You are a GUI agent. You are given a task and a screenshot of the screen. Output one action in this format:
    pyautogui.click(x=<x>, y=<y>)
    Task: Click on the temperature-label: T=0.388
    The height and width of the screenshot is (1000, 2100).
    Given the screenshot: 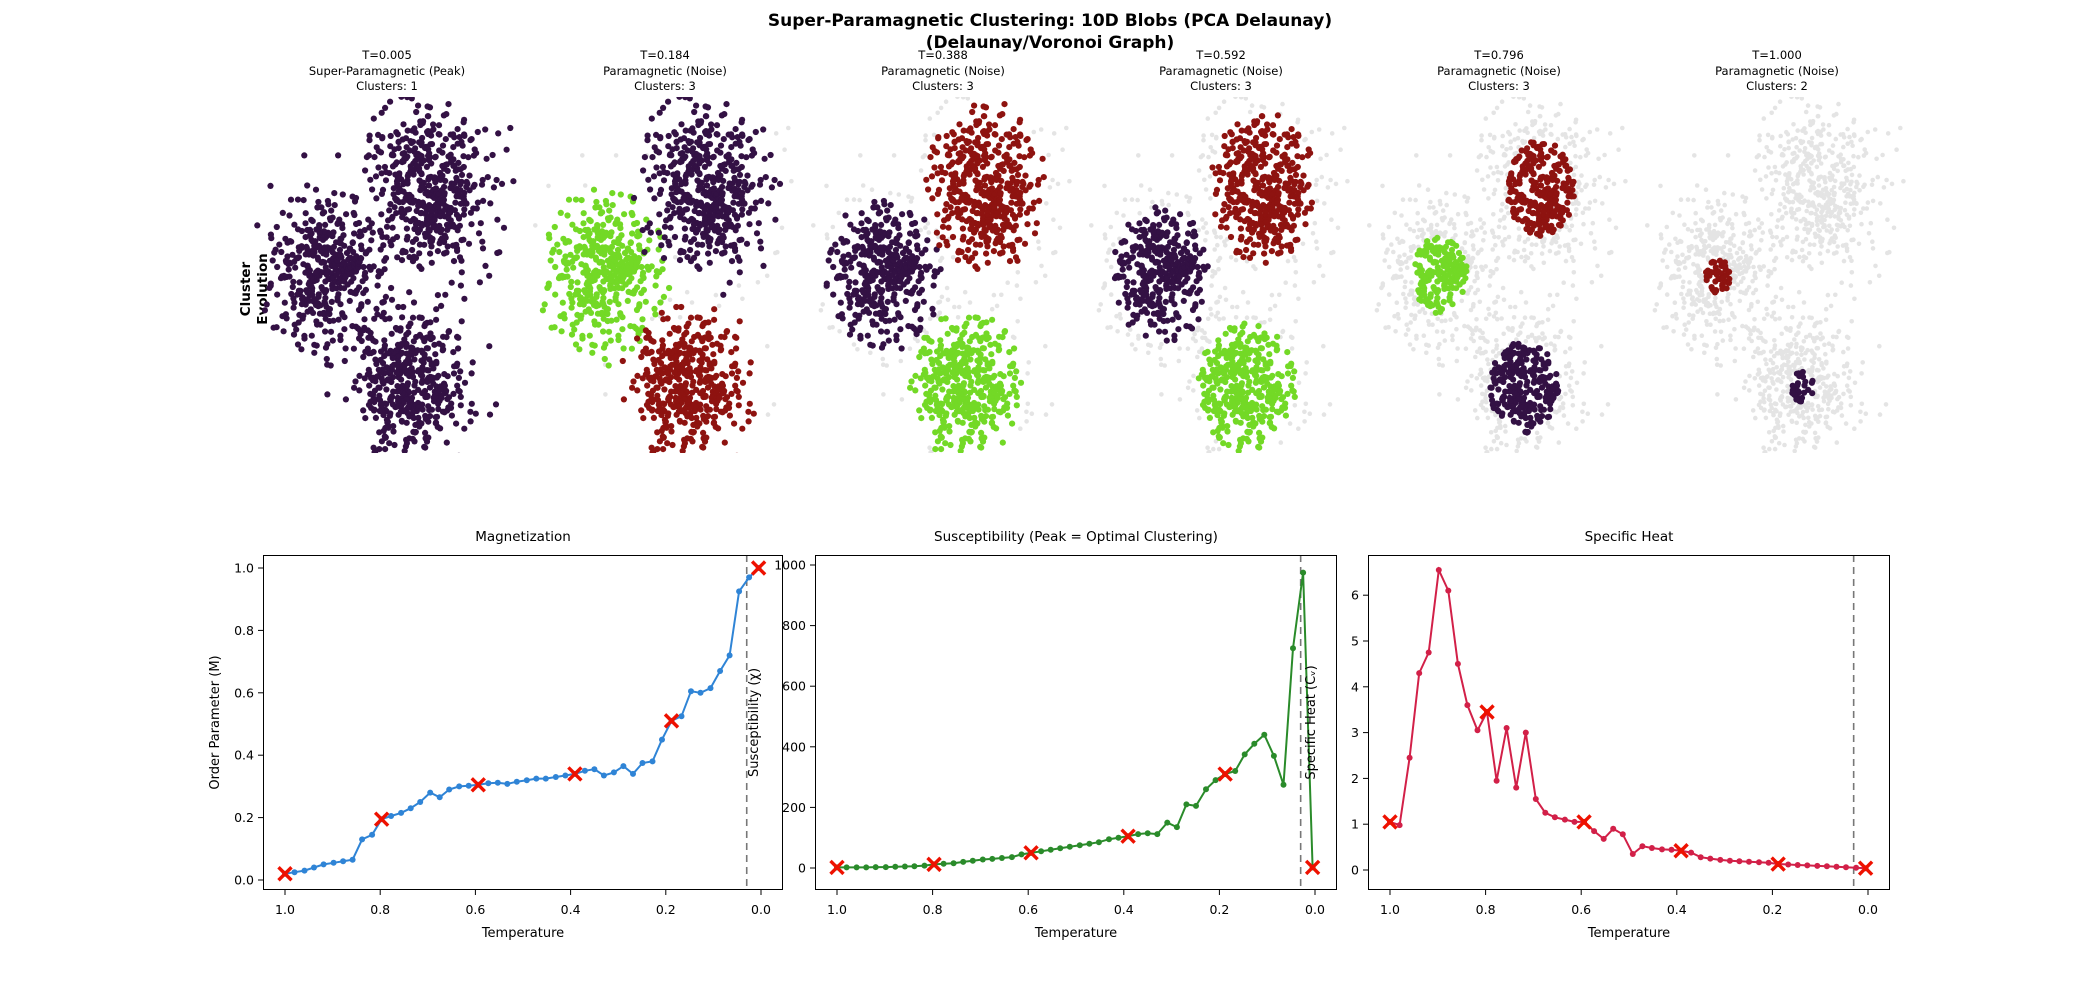 What is the action you would take?
    pyautogui.click(x=943, y=55)
    